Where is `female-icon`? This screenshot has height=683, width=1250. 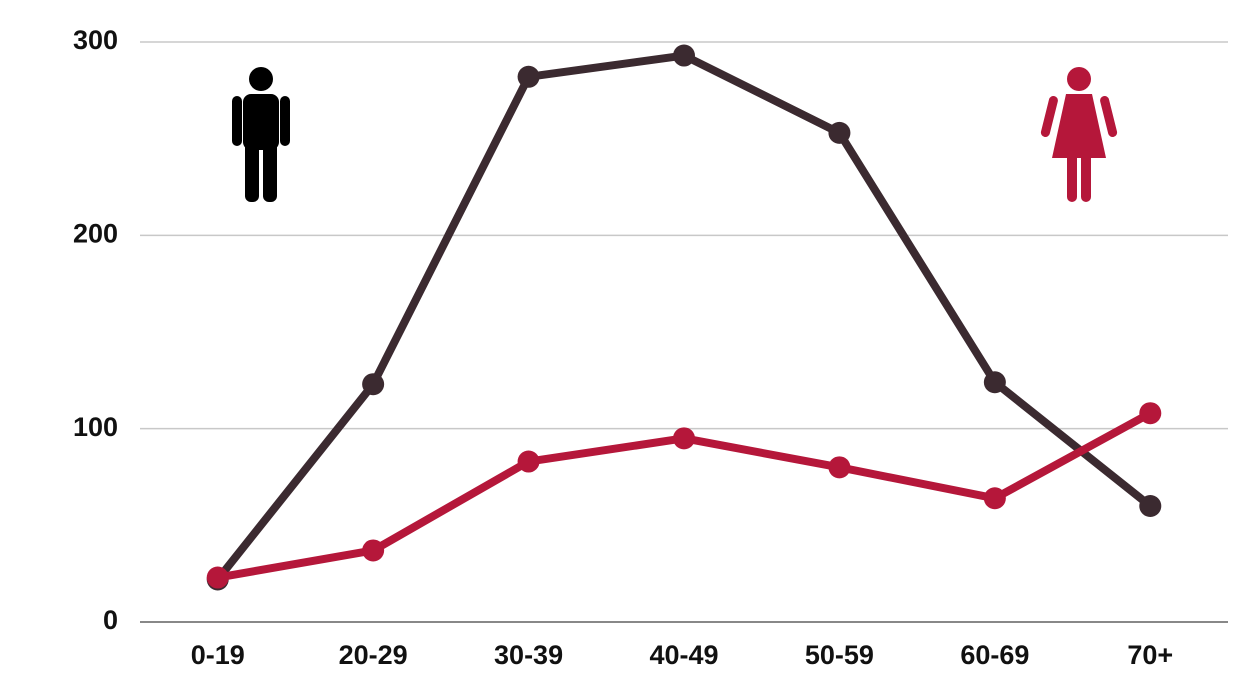
female-icon is located at coordinates (1079, 134).